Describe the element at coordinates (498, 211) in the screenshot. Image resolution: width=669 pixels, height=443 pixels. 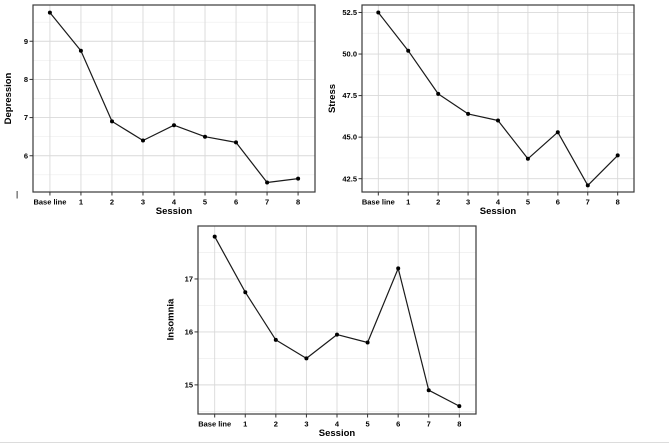
I see `stress-x-axis-label: Session` at that location.